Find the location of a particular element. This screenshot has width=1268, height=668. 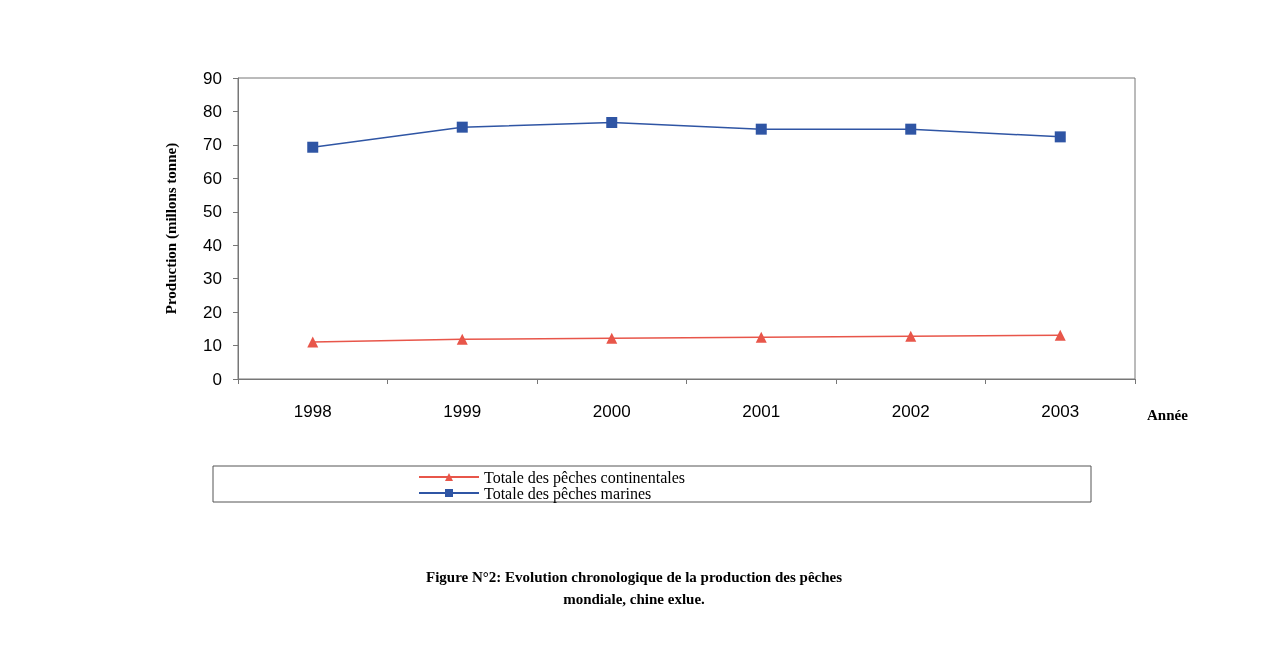

y-axis-title: Production (millons tonne) is located at coordinates (171, 228).